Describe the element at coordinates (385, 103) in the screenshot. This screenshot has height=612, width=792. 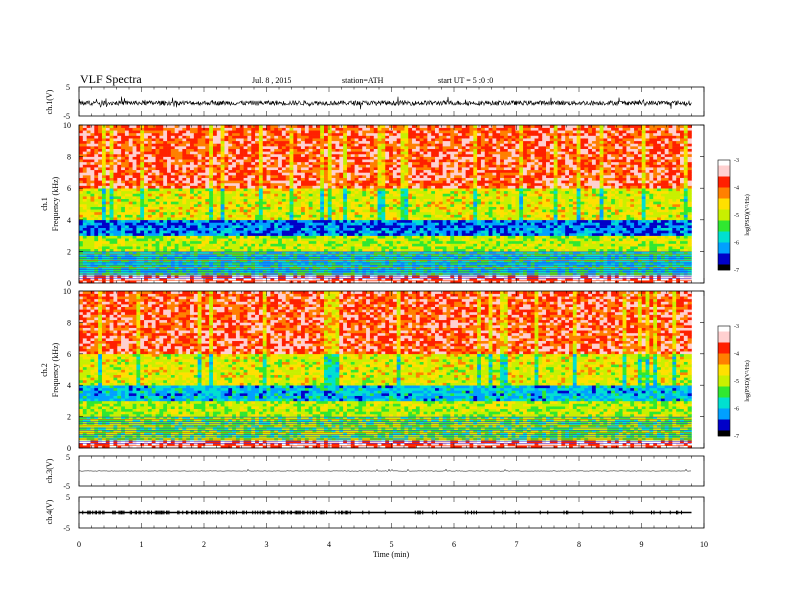
I see `ch1-waveform` at that location.